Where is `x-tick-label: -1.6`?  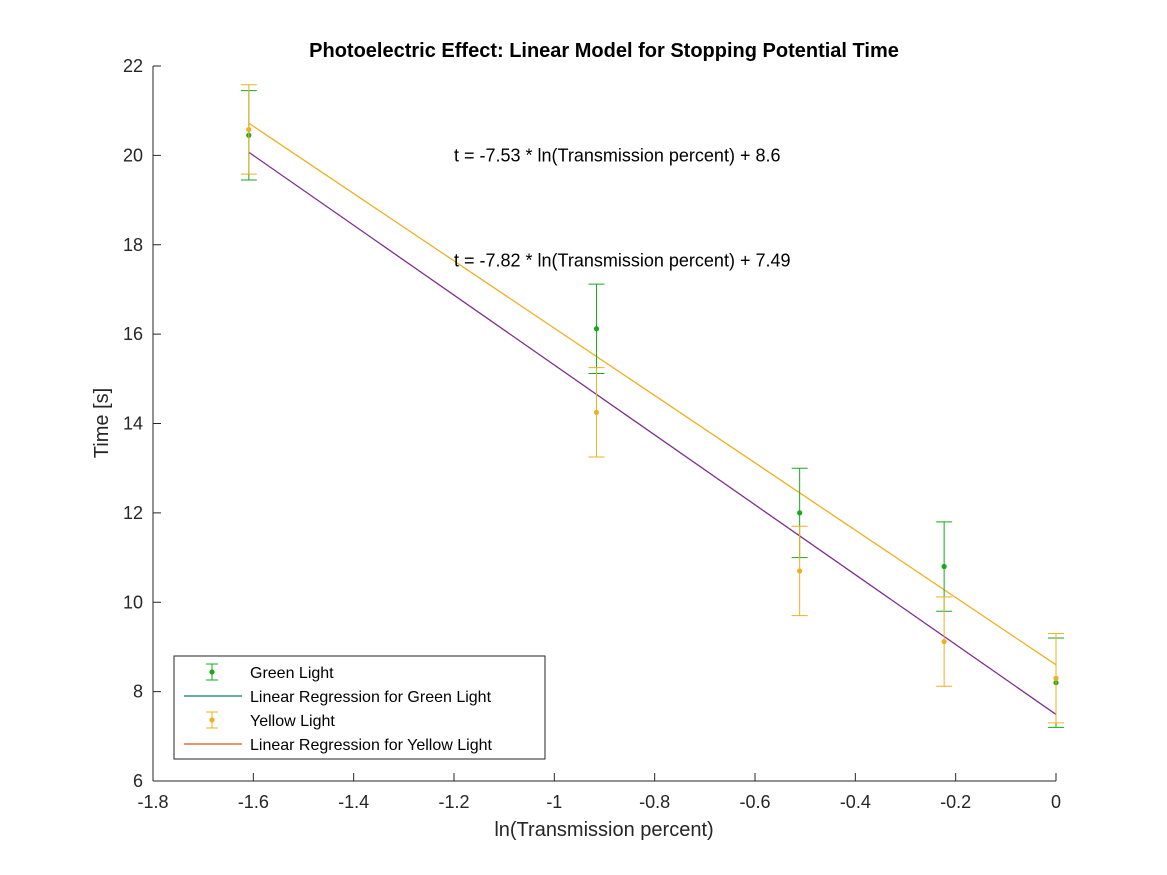 x-tick-label: -1.6 is located at coordinates (253, 802).